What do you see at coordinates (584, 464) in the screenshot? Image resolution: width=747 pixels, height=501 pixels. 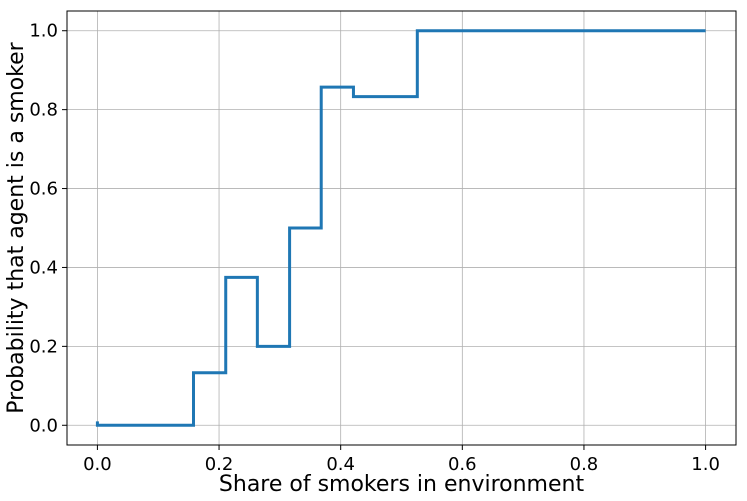 I see `x-tick-label: 0.8` at bounding box center [584, 464].